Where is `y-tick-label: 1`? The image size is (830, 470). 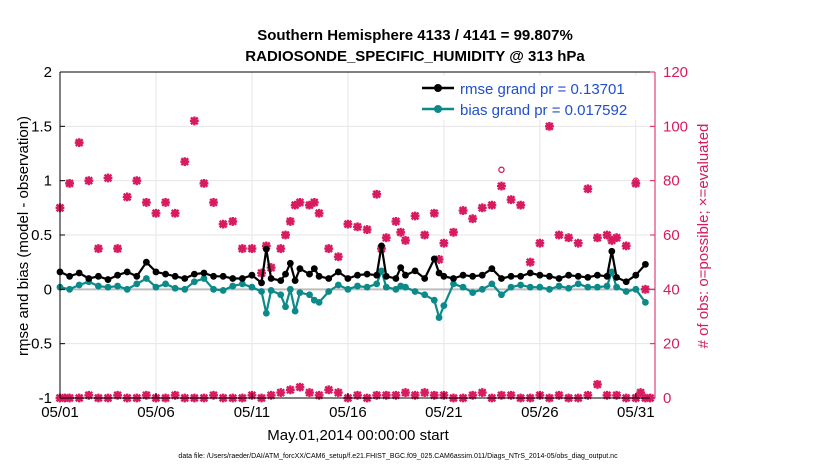
y-tick-label: 1 is located at coordinates (48, 181).